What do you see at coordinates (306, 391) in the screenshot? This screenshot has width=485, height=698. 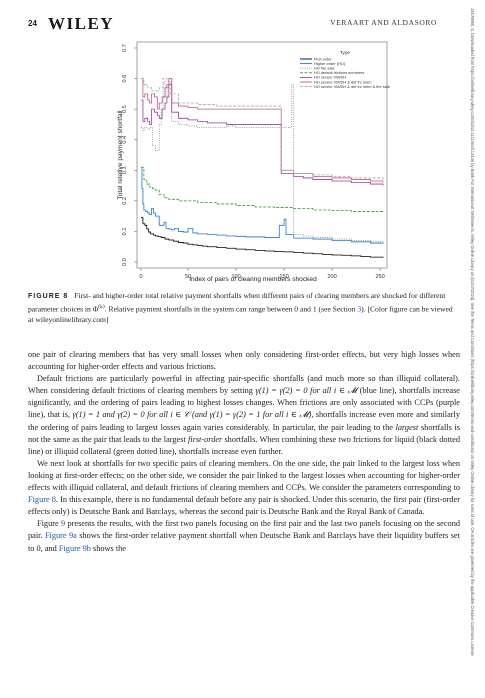 I see `p2-equation-1: γ(1) = γ(2) = 0 for all i ∈ 𝓜` at bounding box center [306, 391].